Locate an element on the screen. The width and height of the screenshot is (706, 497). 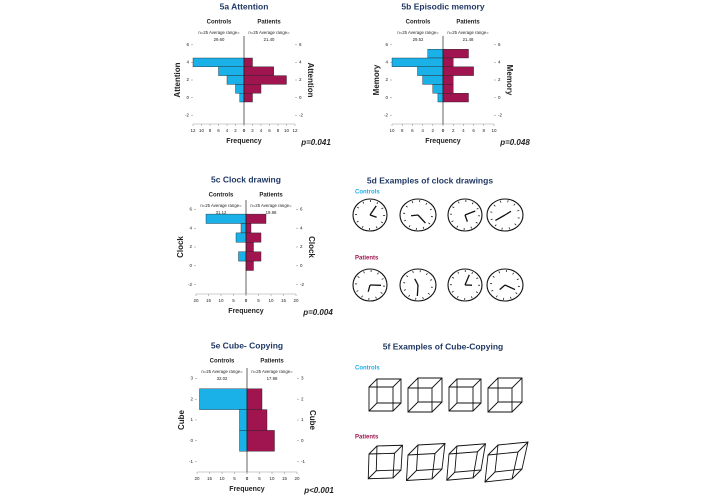
series-note: 32.02 is located at coordinates (222, 378).